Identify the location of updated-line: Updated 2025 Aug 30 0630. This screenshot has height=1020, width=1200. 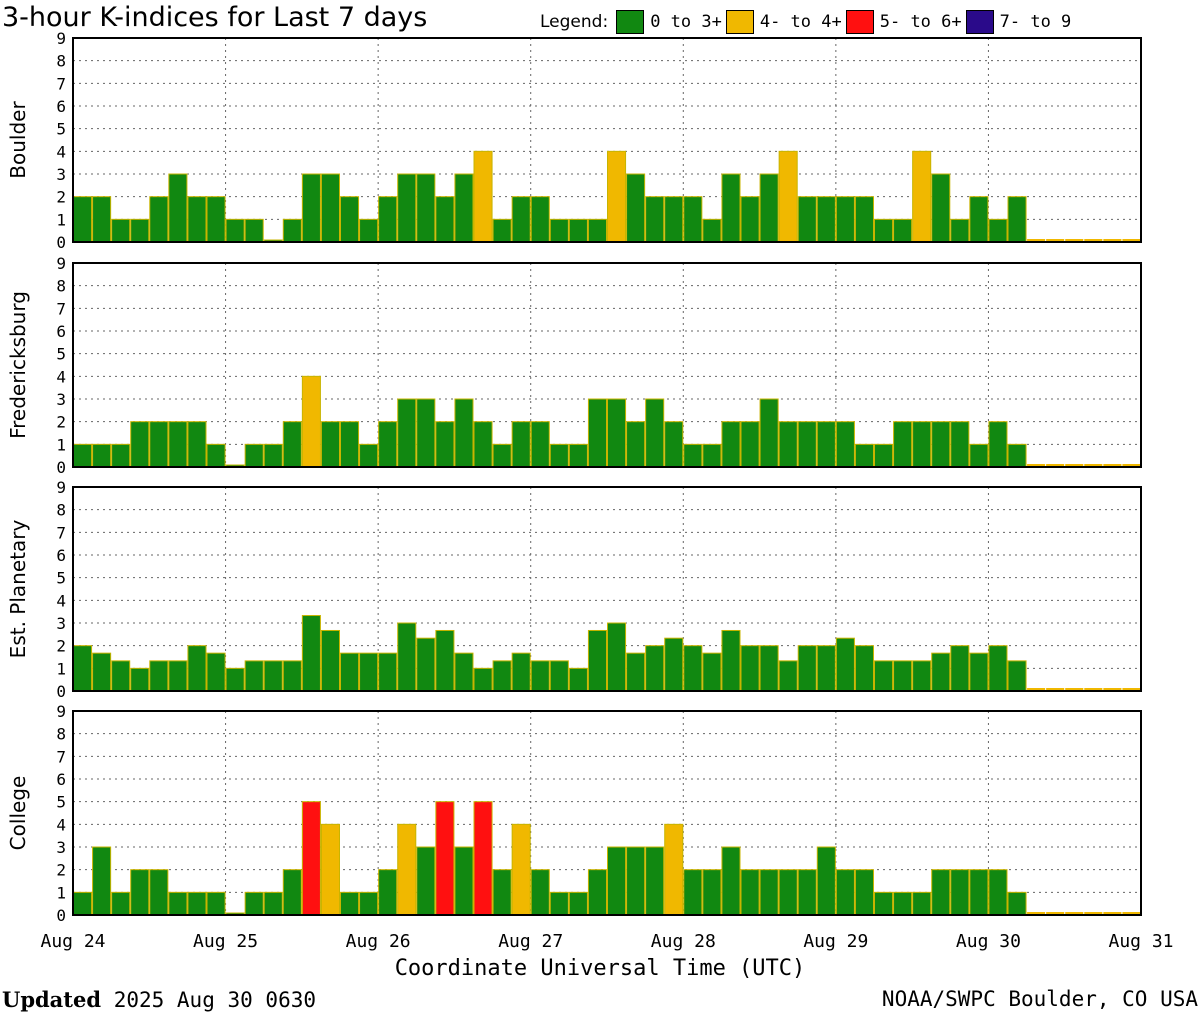
(159, 999).